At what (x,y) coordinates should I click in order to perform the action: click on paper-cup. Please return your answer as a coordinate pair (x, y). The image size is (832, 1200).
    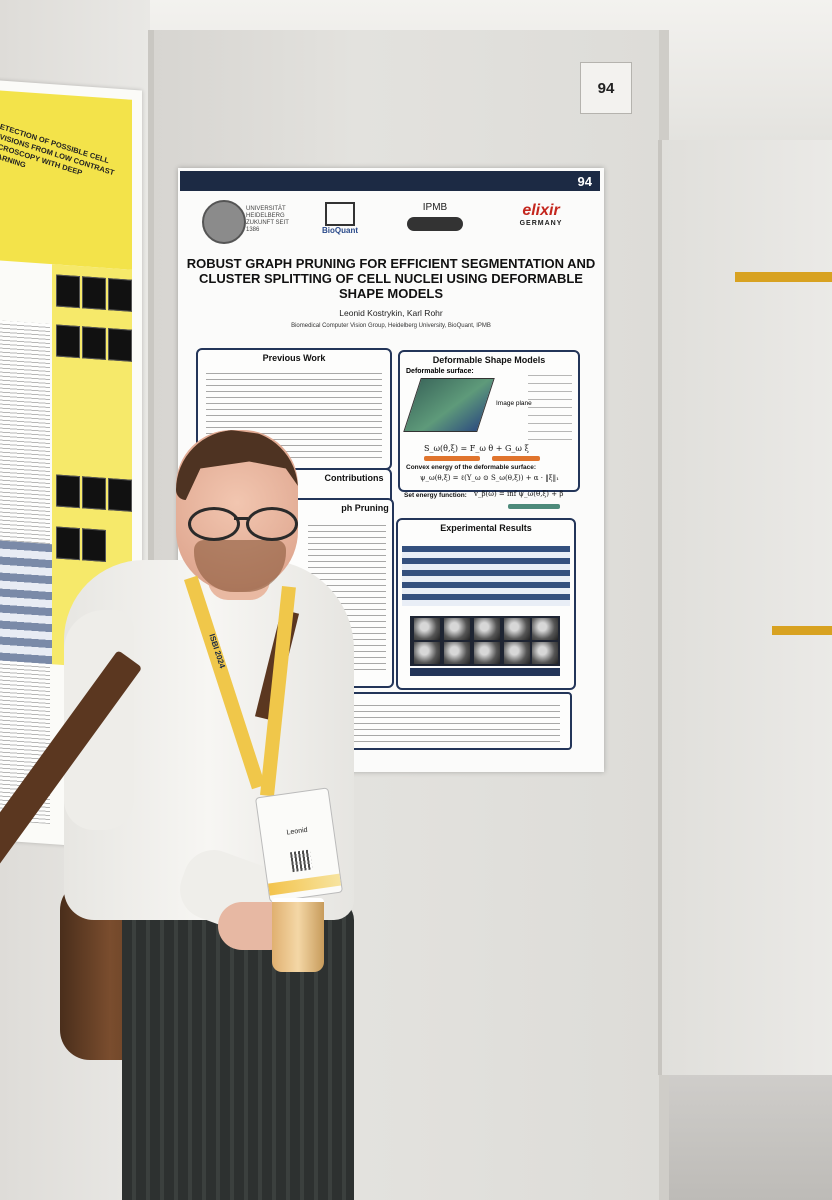
    Looking at the image, I should click on (298, 935).